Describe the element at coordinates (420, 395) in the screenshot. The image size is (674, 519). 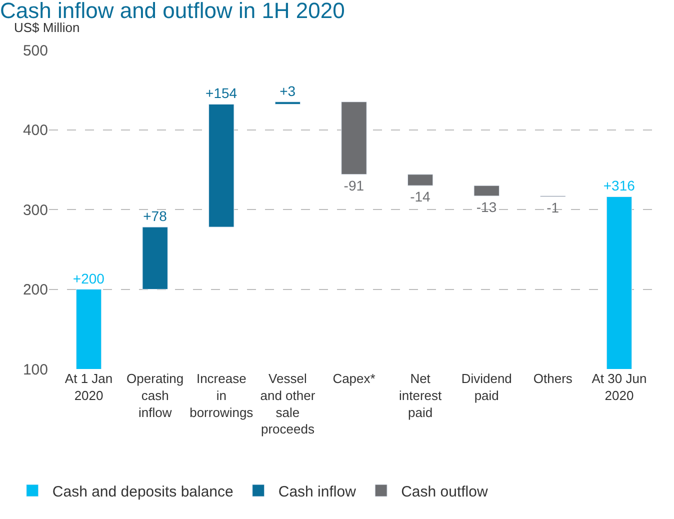
I see `x-tick-label: Net interest paid` at that location.